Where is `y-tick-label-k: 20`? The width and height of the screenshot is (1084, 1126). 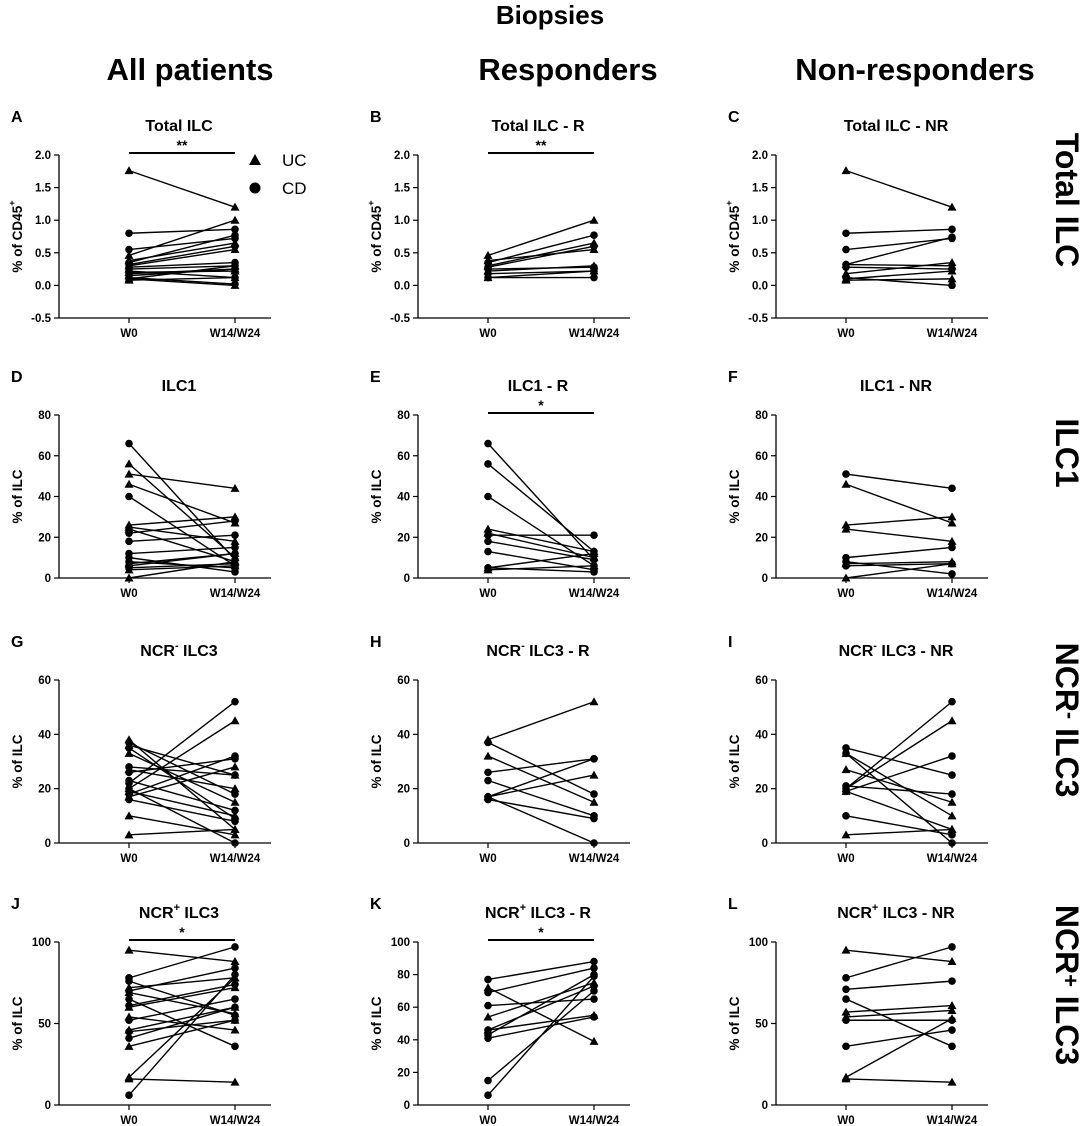 y-tick-label-k: 20 is located at coordinates (403, 1073).